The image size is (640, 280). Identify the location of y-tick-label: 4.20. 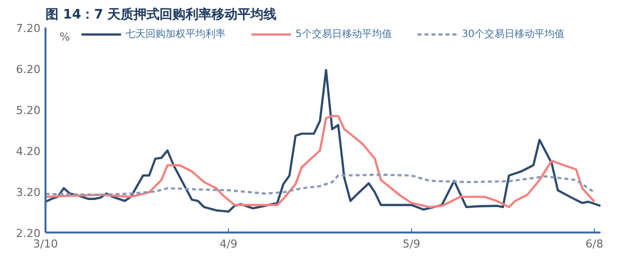
(28, 151).